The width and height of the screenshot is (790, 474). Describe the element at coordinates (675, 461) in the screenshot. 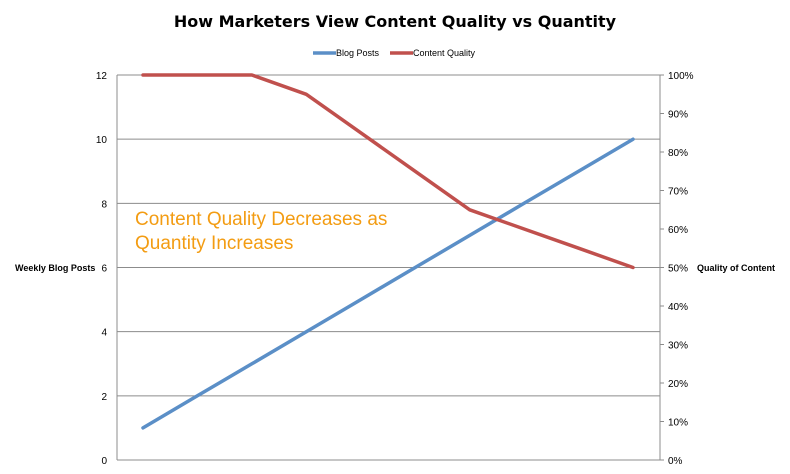

I see `right-tick-label: 0%` at that location.